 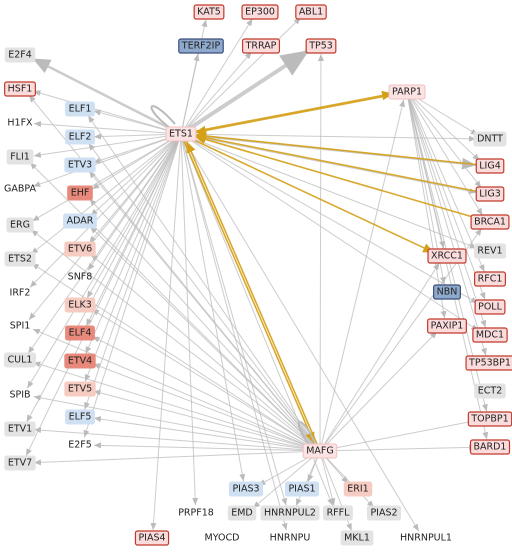 What do you see at coordinates (20, 157) in the screenshot?
I see `node-label: FLI1` at bounding box center [20, 157].